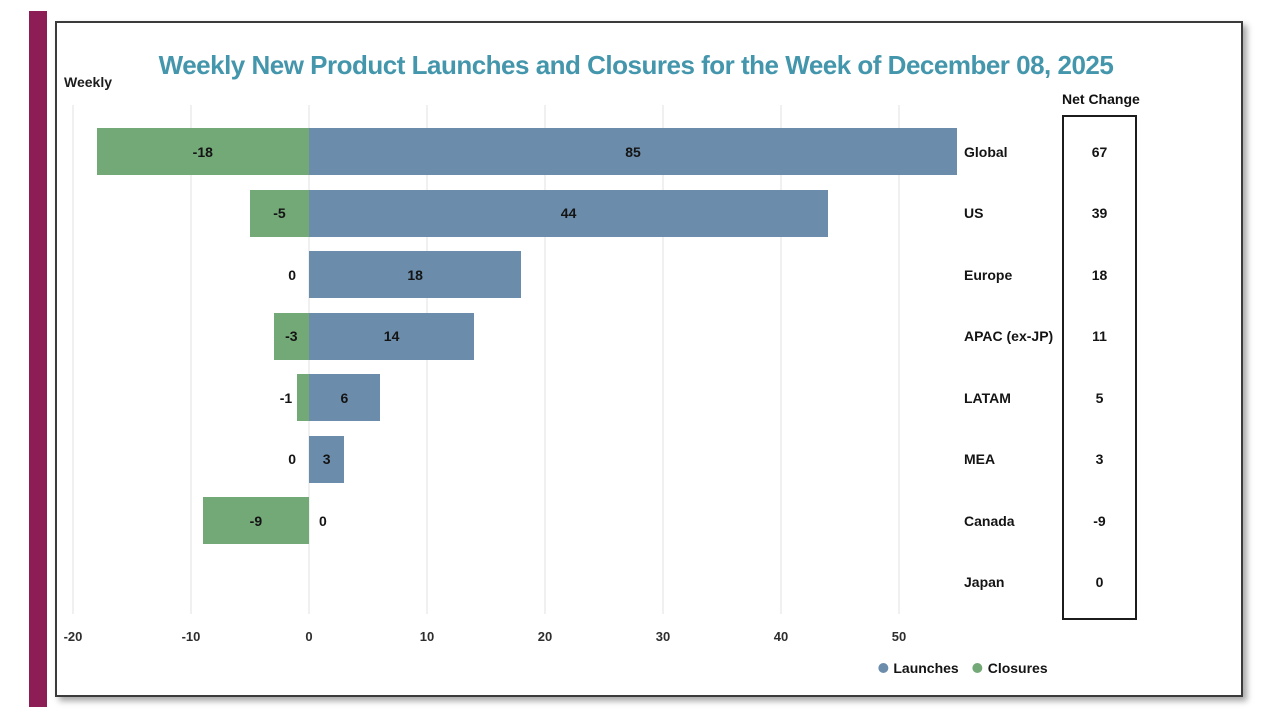 The width and height of the screenshot is (1280, 720). Describe the element at coordinates (286, 397) in the screenshot. I see `closures-value-label: -1` at that location.